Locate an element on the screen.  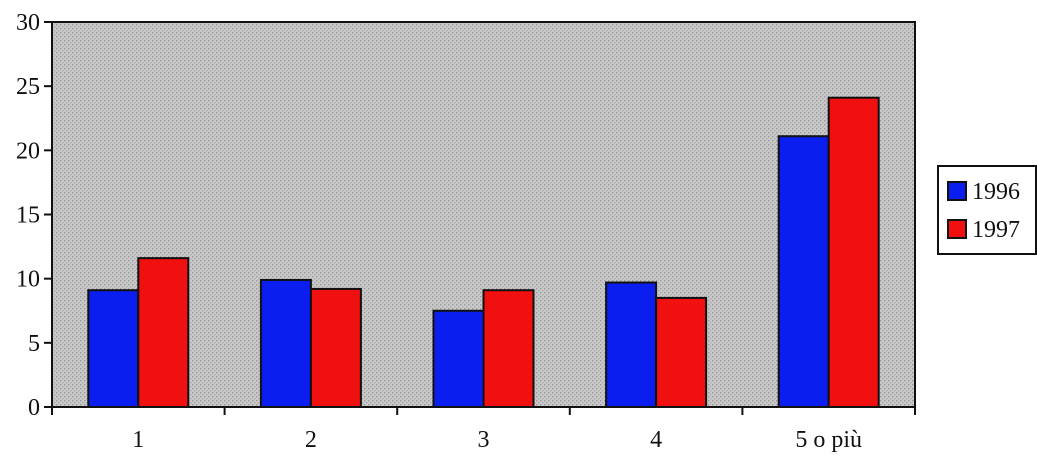
bar-1997-5-o-più is located at coordinates (853, 252).